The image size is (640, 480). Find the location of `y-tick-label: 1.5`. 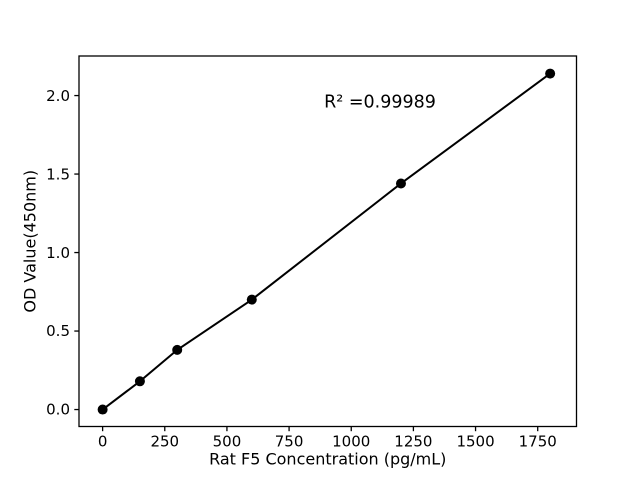

y-tick-label: 1.5 is located at coordinates (58, 174).